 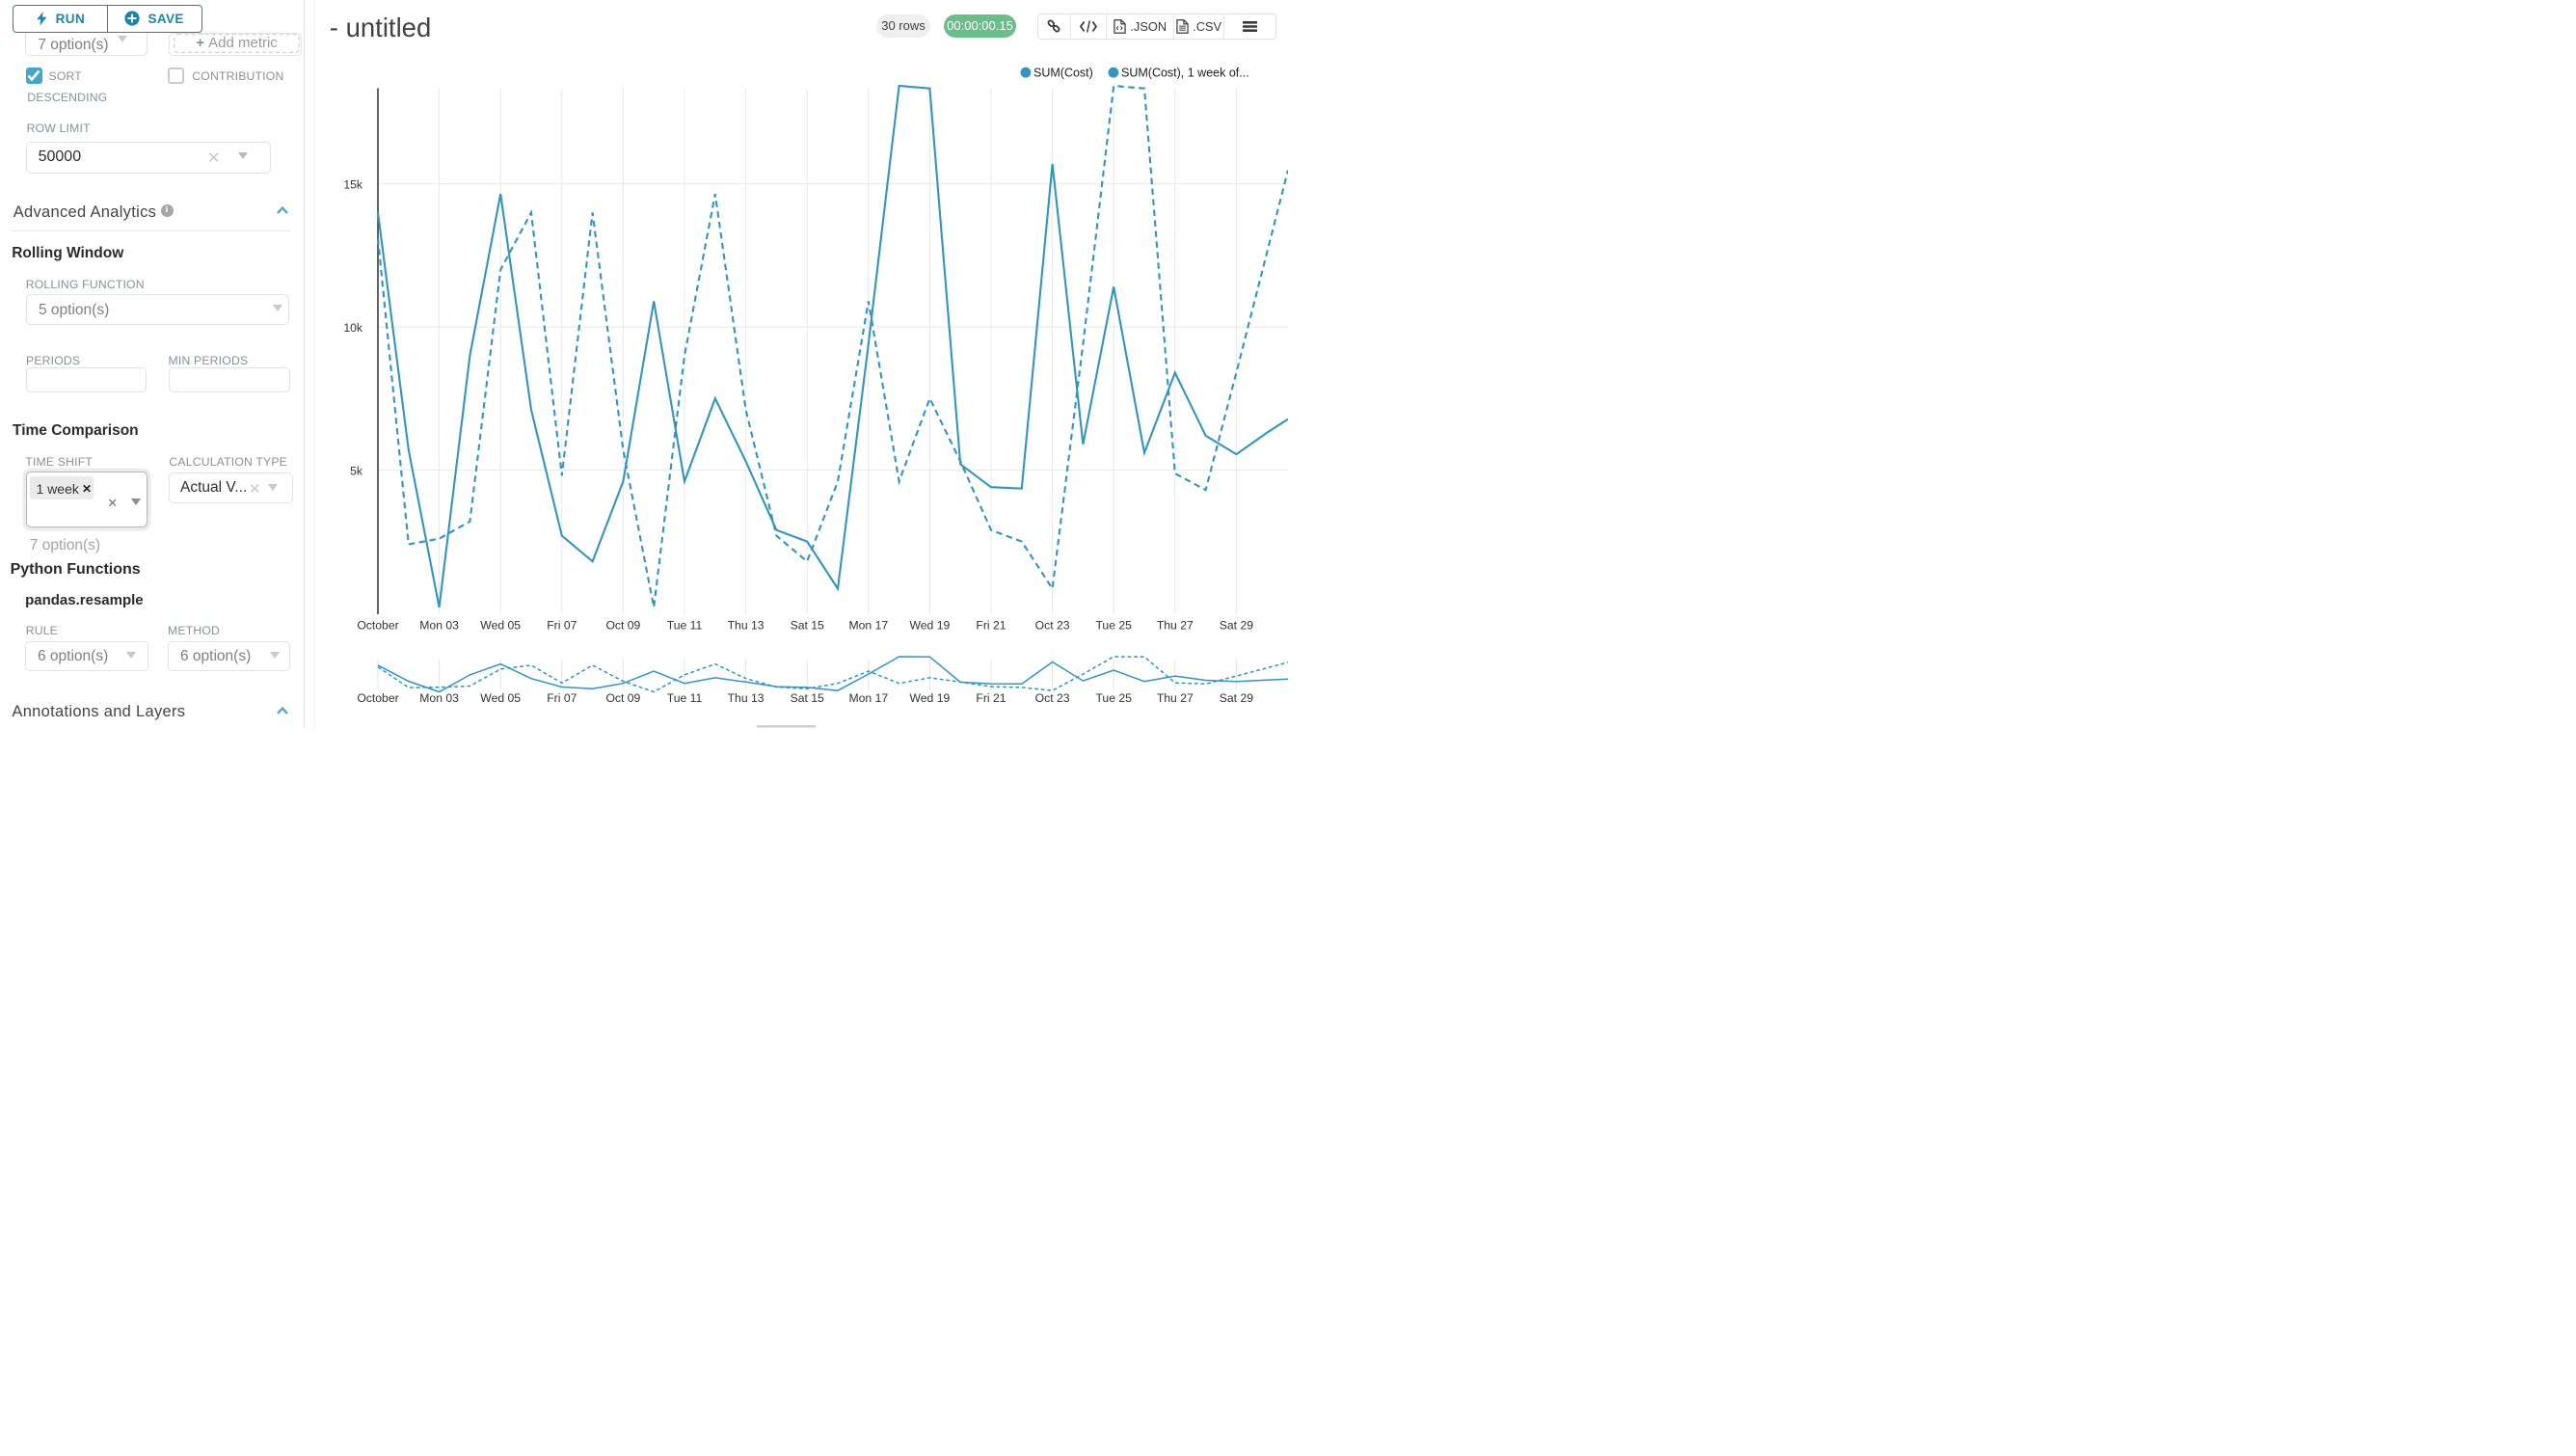 I want to click on svg-text: 15k, so click(x=353, y=185).